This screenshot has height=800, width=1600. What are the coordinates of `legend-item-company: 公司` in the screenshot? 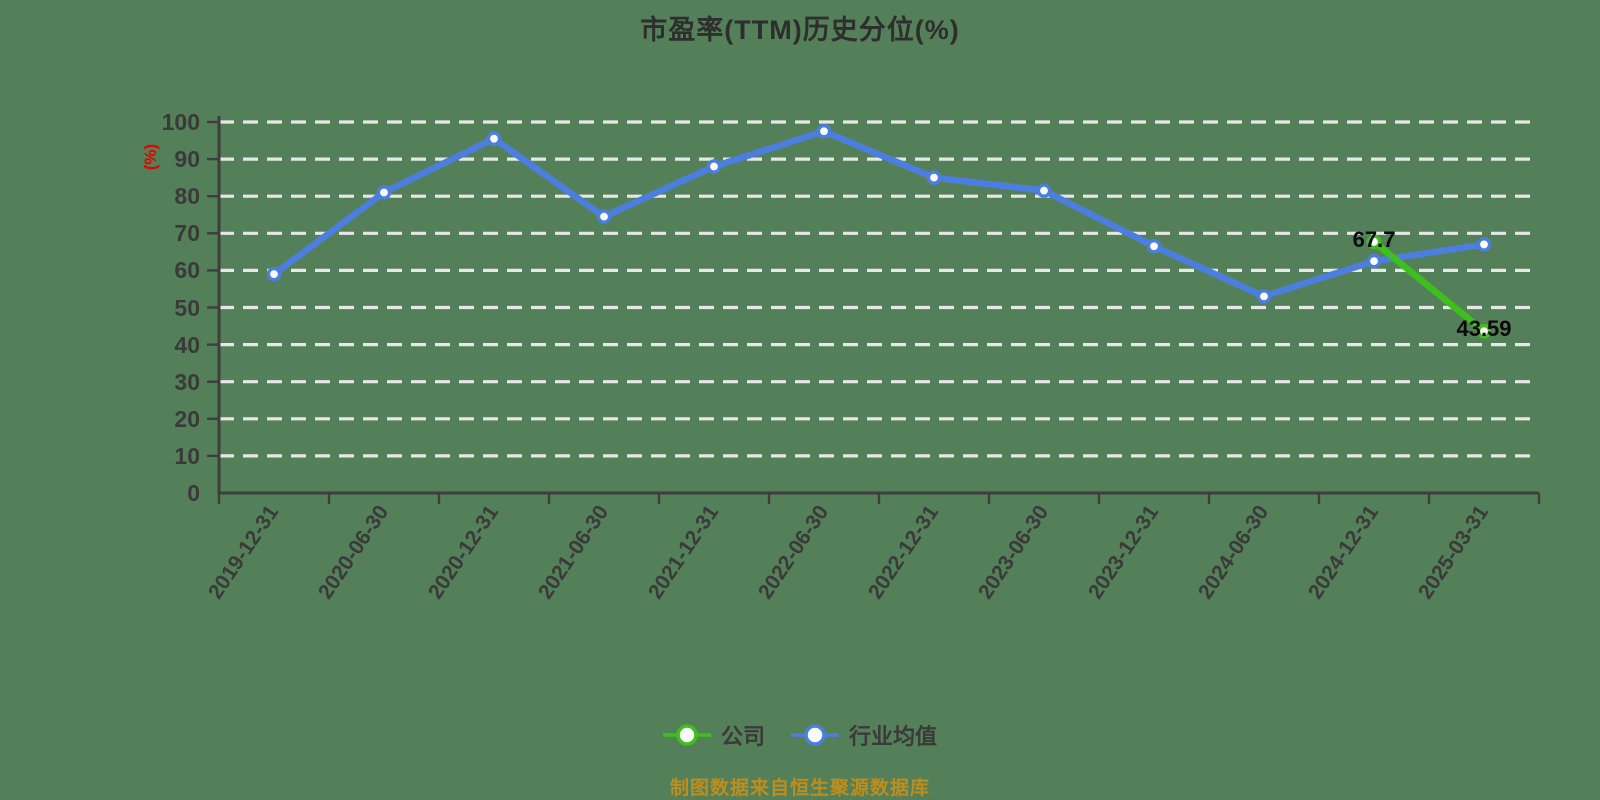 It's located at (713, 735).